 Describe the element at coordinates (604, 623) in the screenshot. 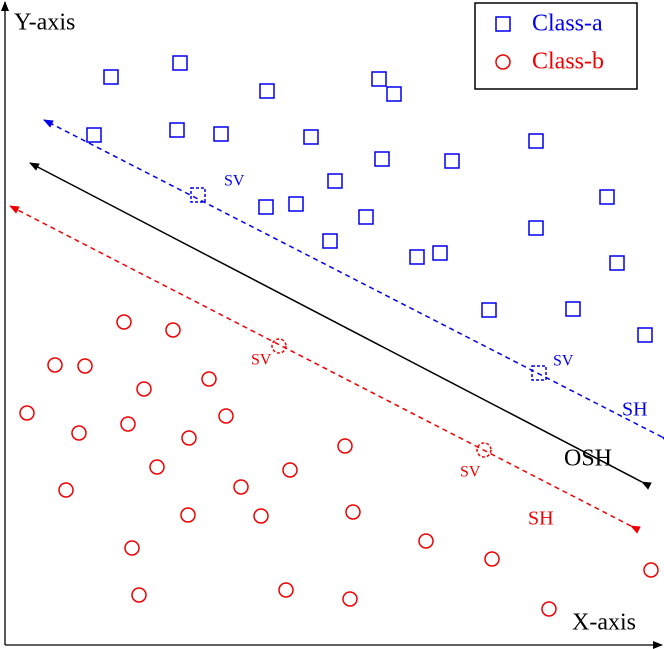

I see `x-axis-label: X-axis` at that location.